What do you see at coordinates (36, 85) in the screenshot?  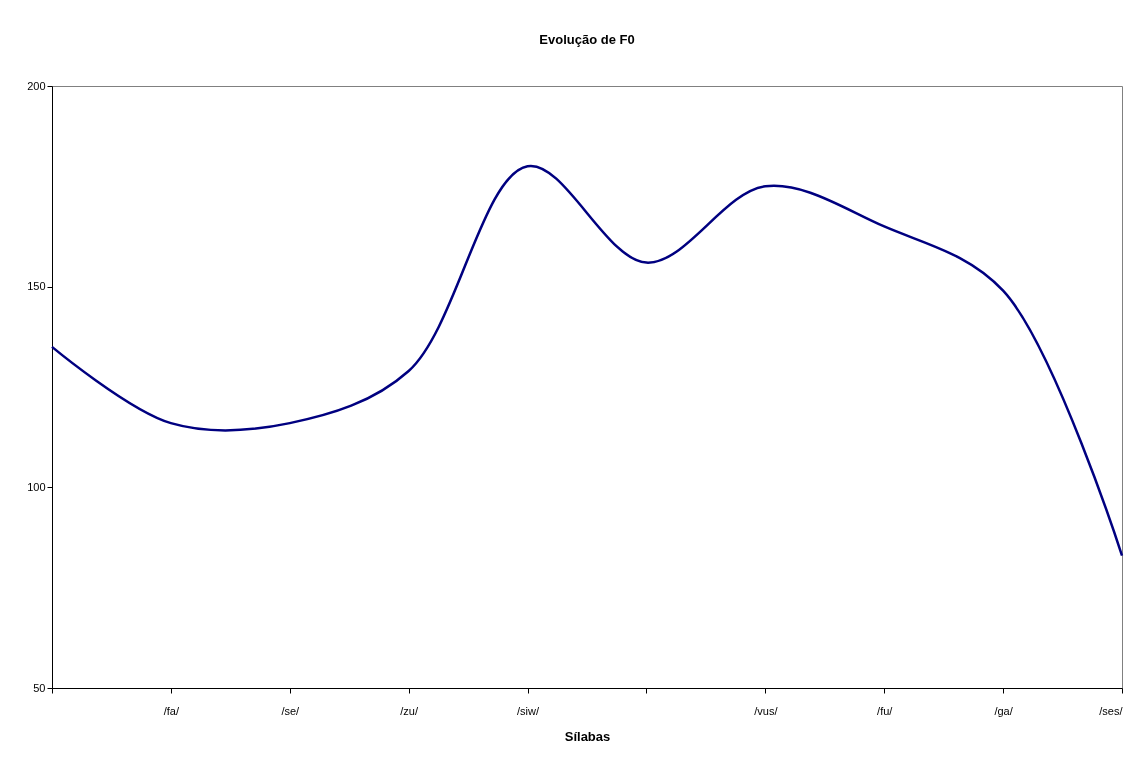 I see `y-tick-label: 200` at bounding box center [36, 85].